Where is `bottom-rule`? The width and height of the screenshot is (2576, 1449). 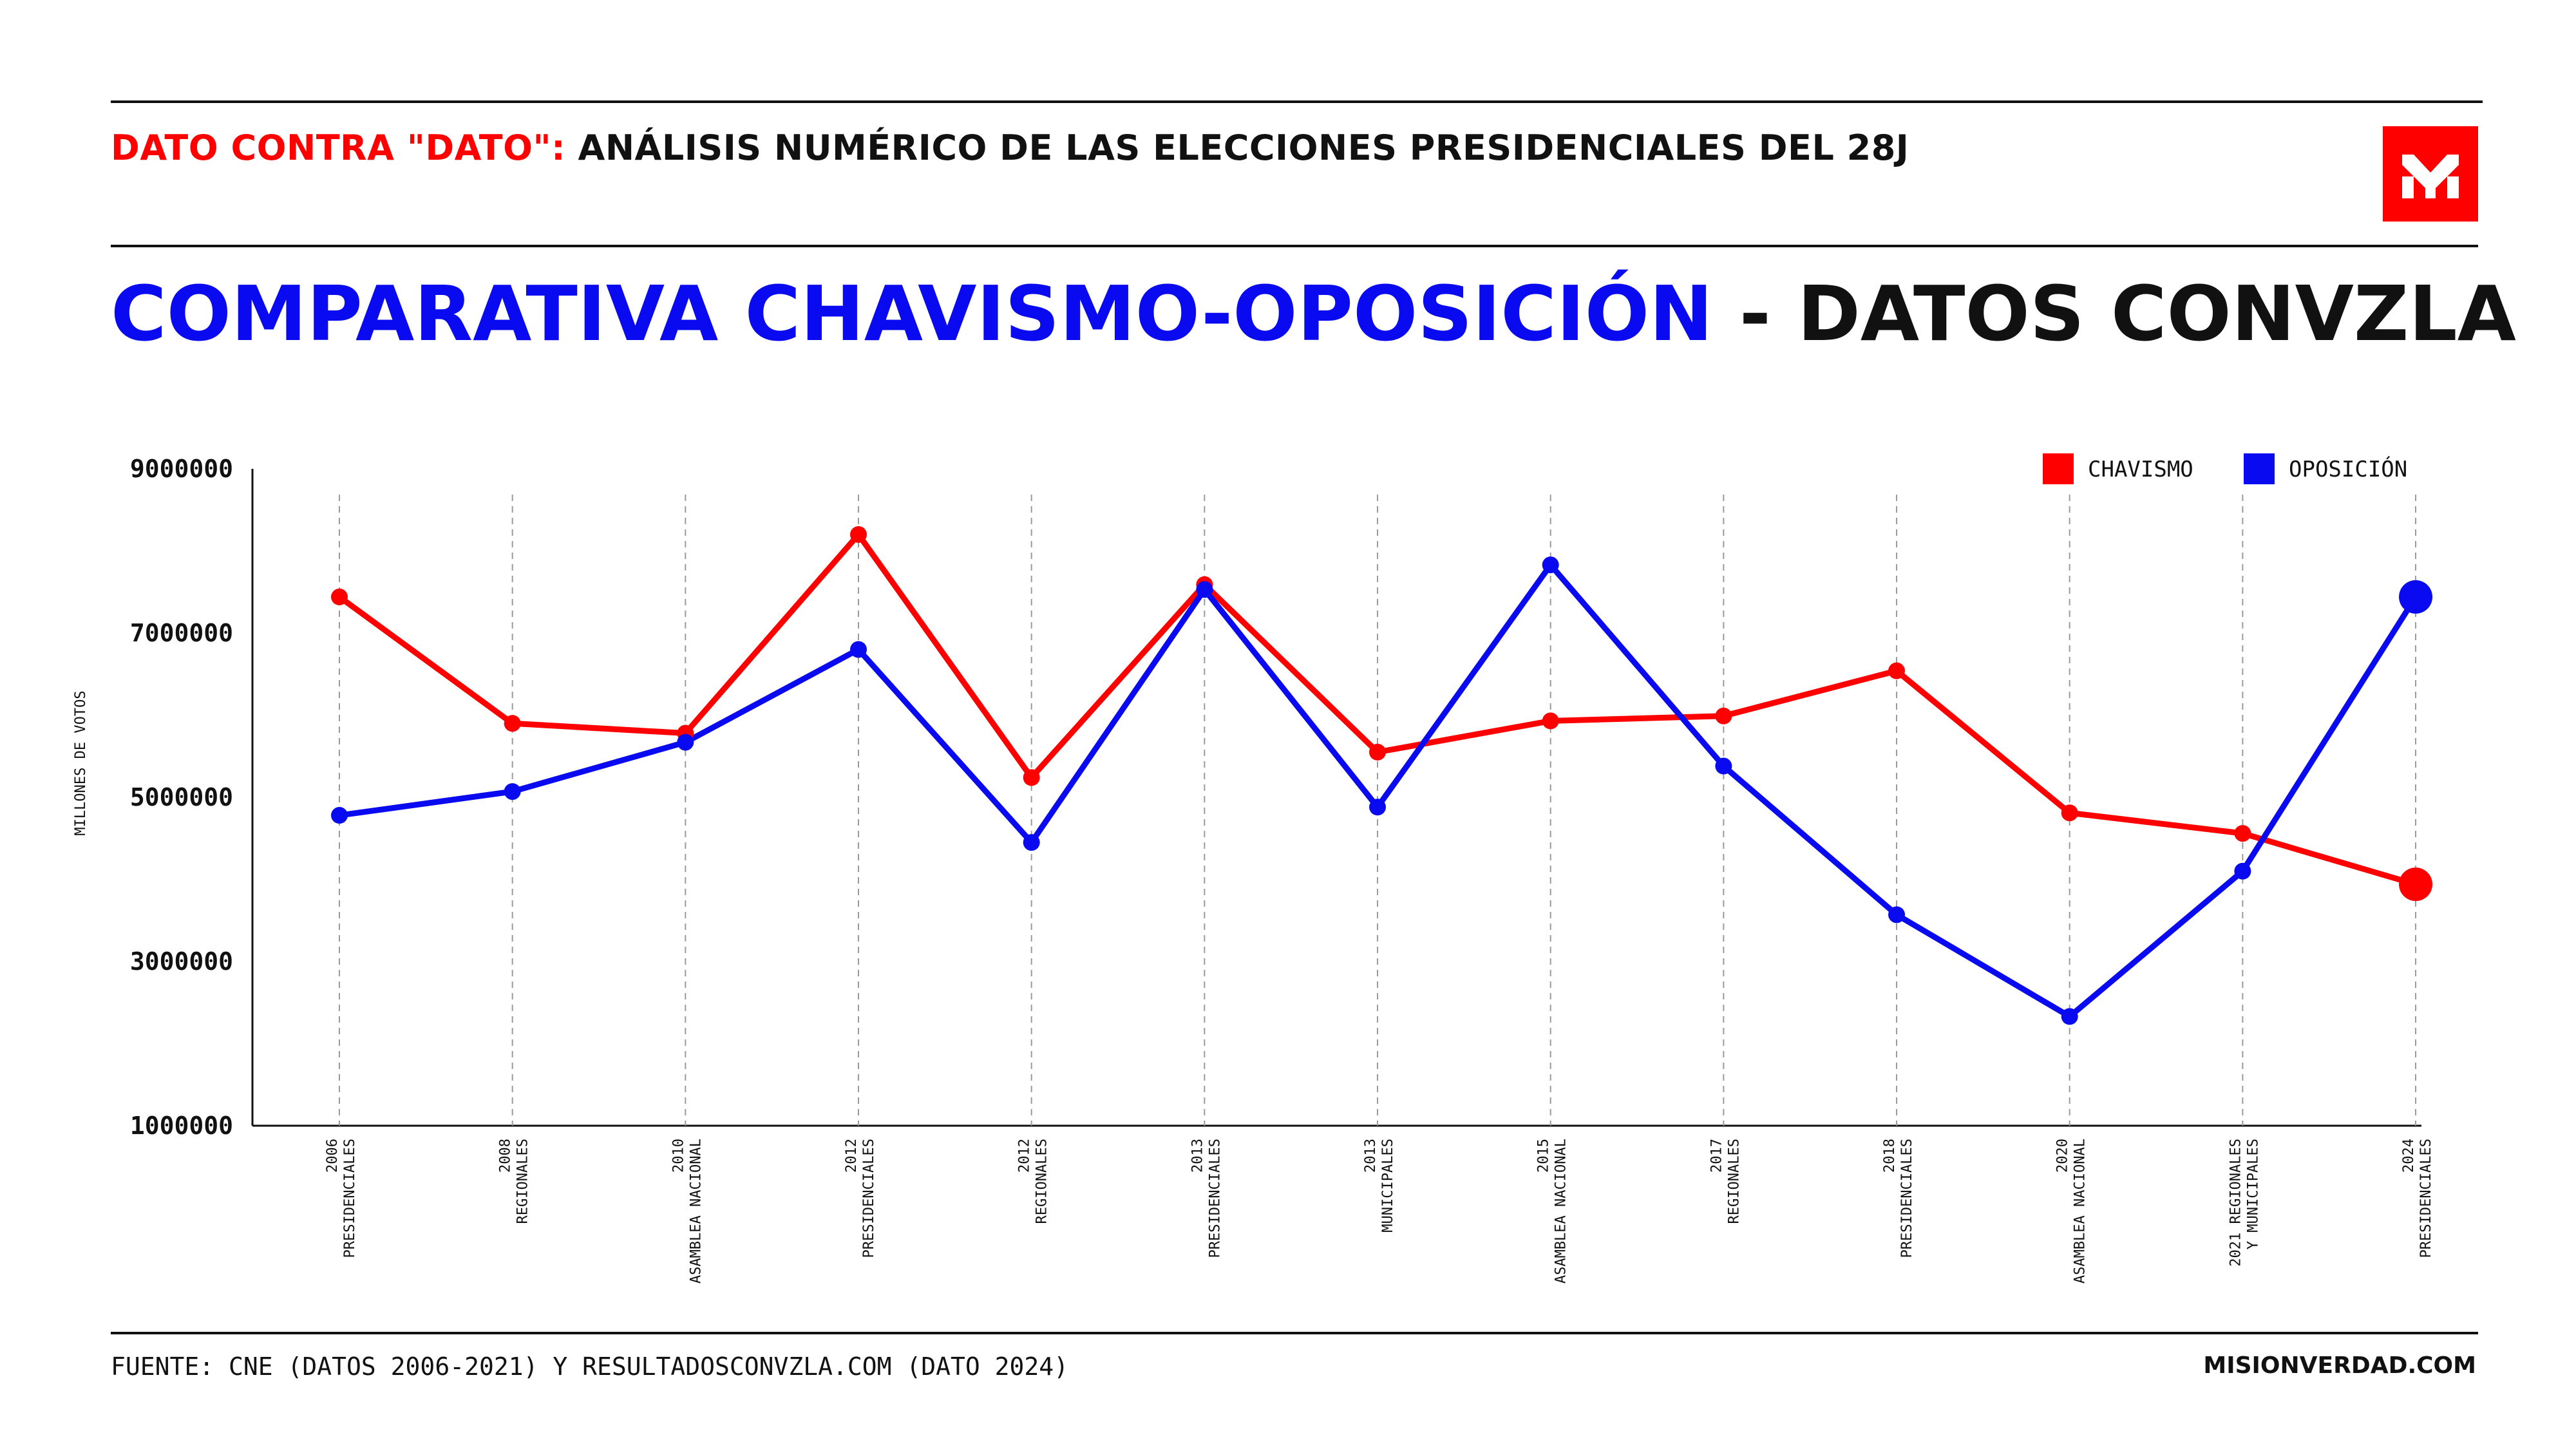
bottom-rule is located at coordinates (1294, 1333).